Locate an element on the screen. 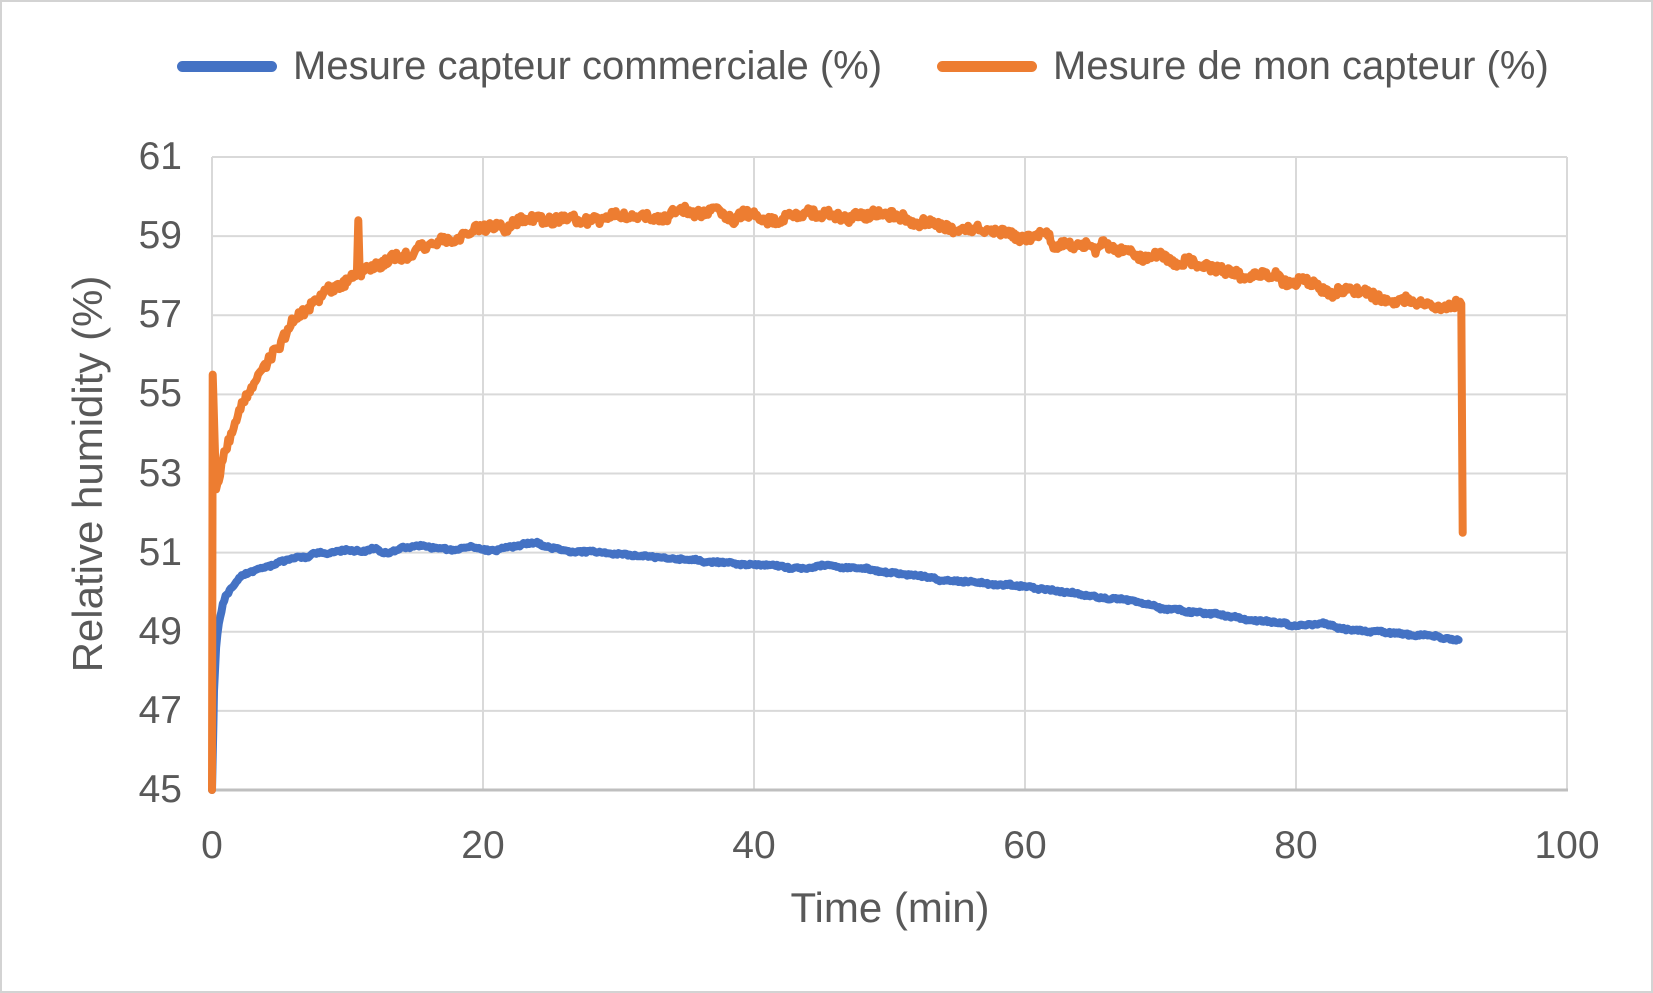 Image resolution: width=1653 pixels, height=993 pixels. legend-item-my-sensor: Mesure de mon capteur (%) is located at coordinates (1243, 66).